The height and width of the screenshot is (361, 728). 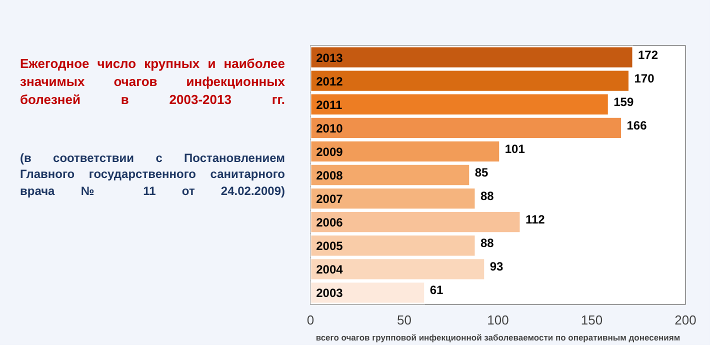 What do you see at coordinates (498, 337) in the screenshot?
I see `x-axis-title: всего очагов групповой инфекционной заболеваемости по оперативным донесениям` at bounding box center [498, 337].